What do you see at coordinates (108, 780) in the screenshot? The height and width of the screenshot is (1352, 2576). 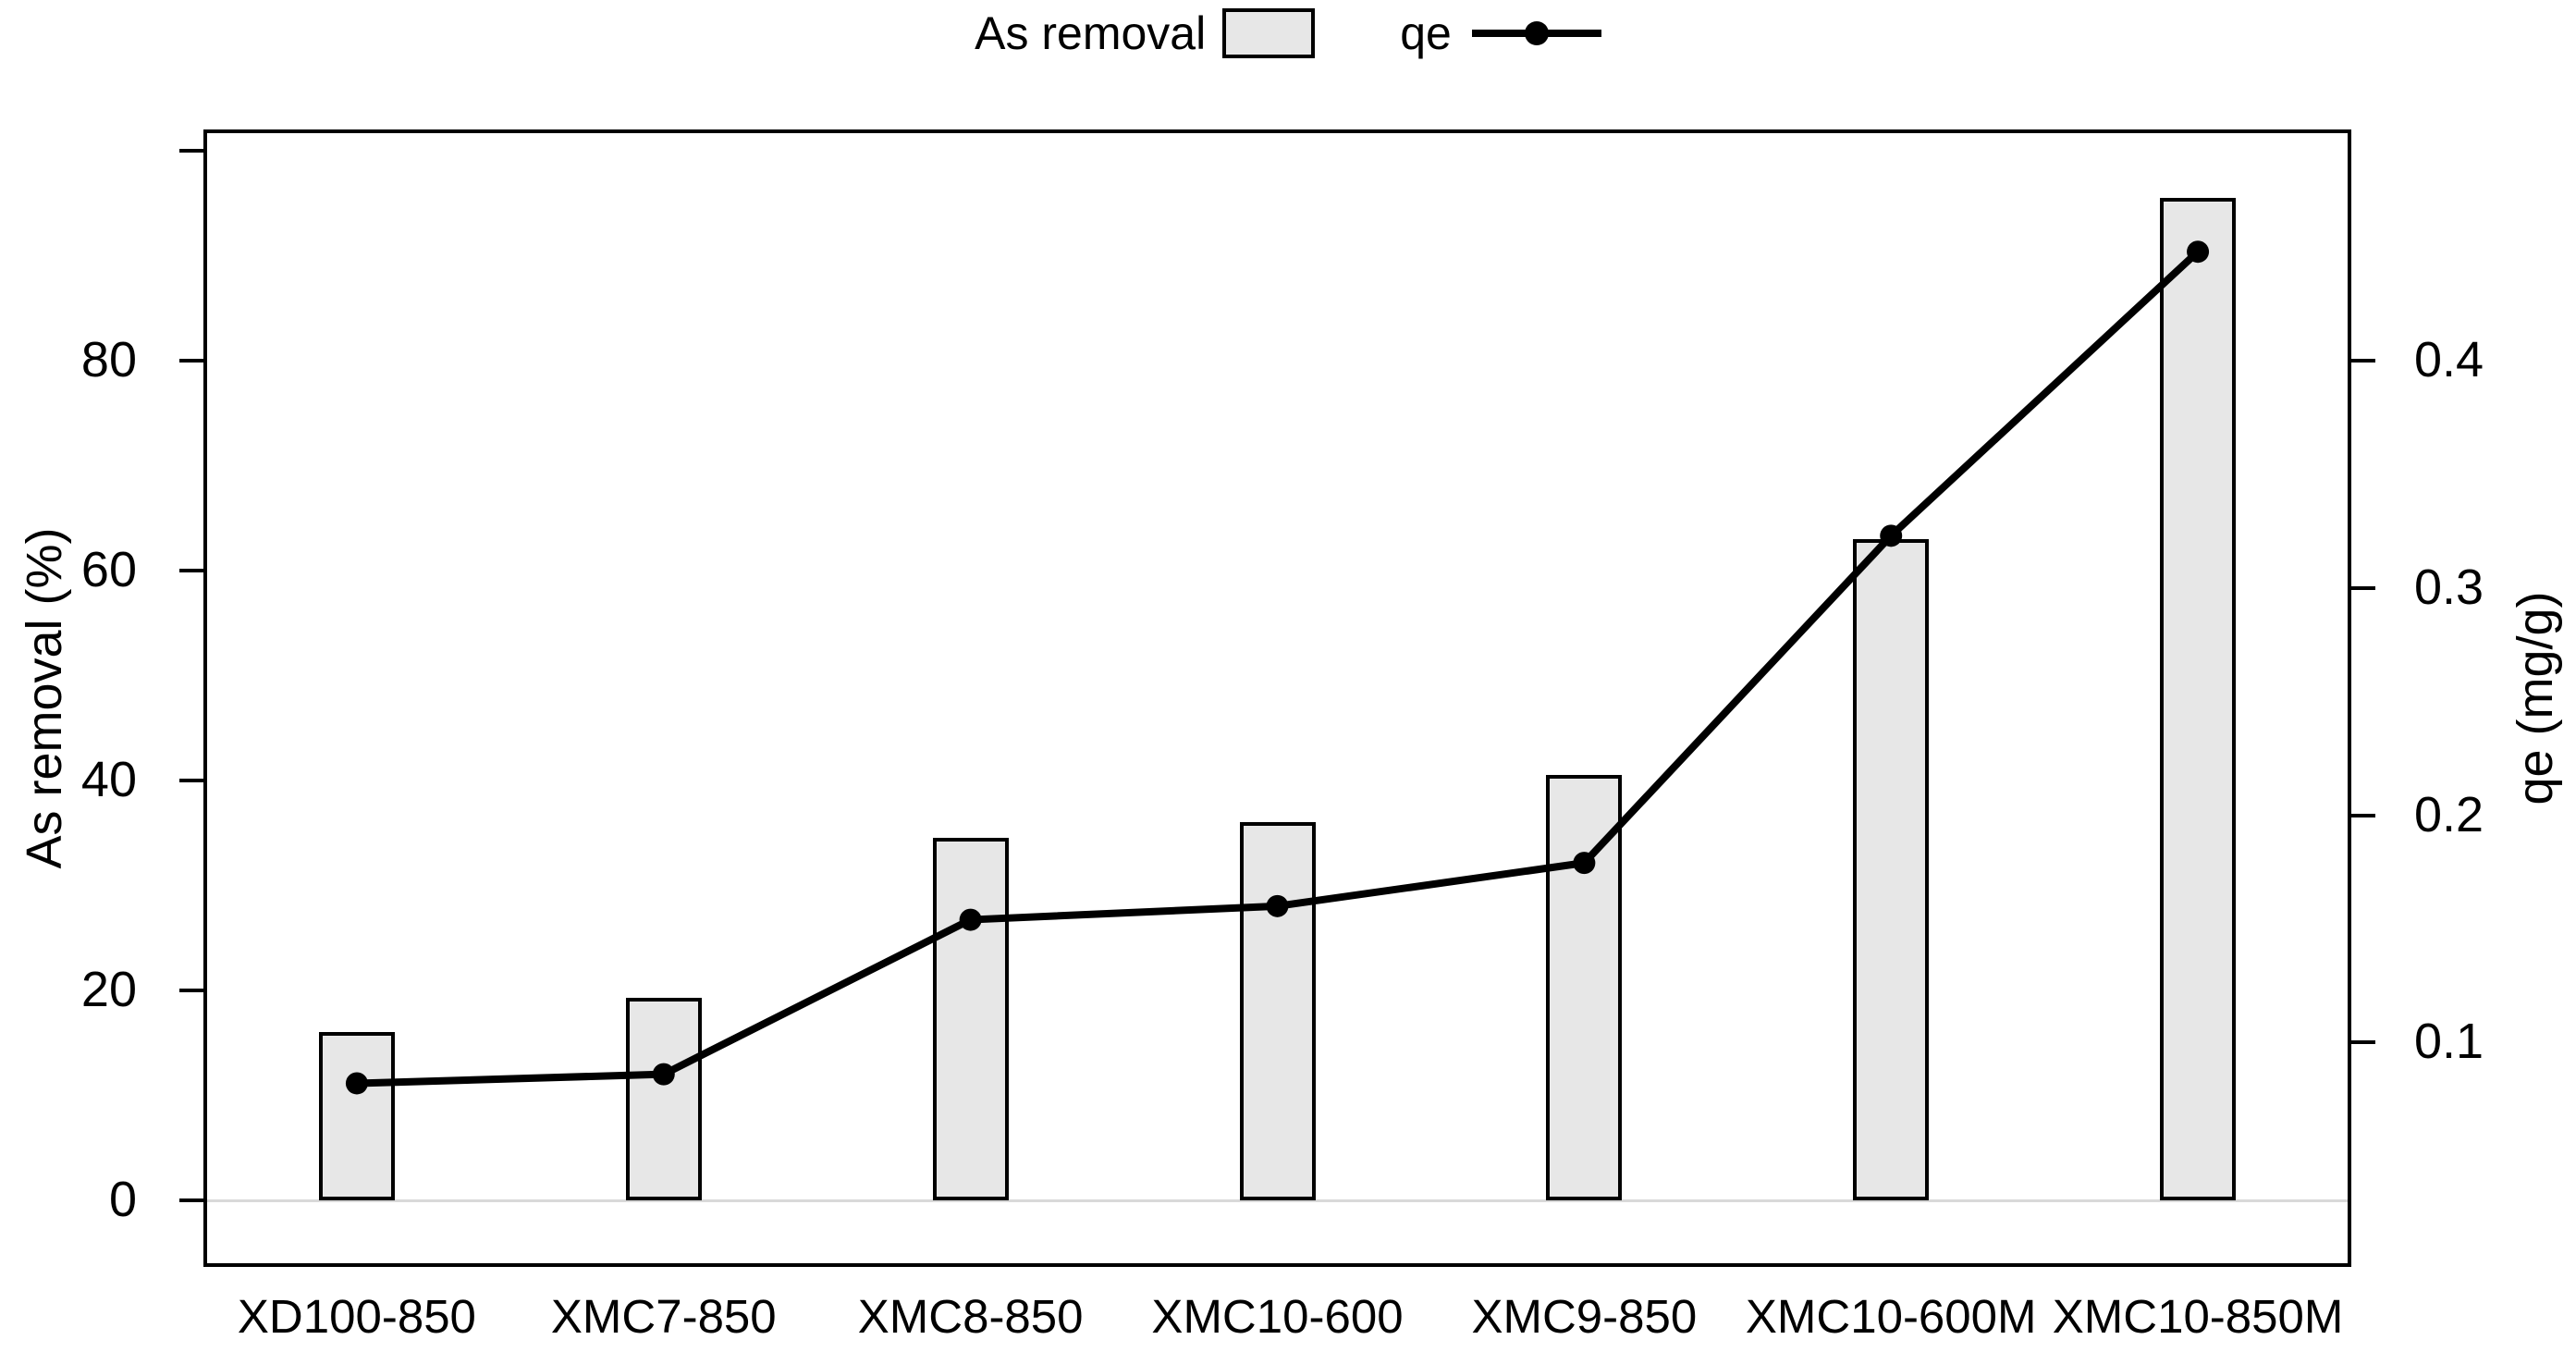 I see `left-axis-tick-label: 40` at bounding box center [108, 780].